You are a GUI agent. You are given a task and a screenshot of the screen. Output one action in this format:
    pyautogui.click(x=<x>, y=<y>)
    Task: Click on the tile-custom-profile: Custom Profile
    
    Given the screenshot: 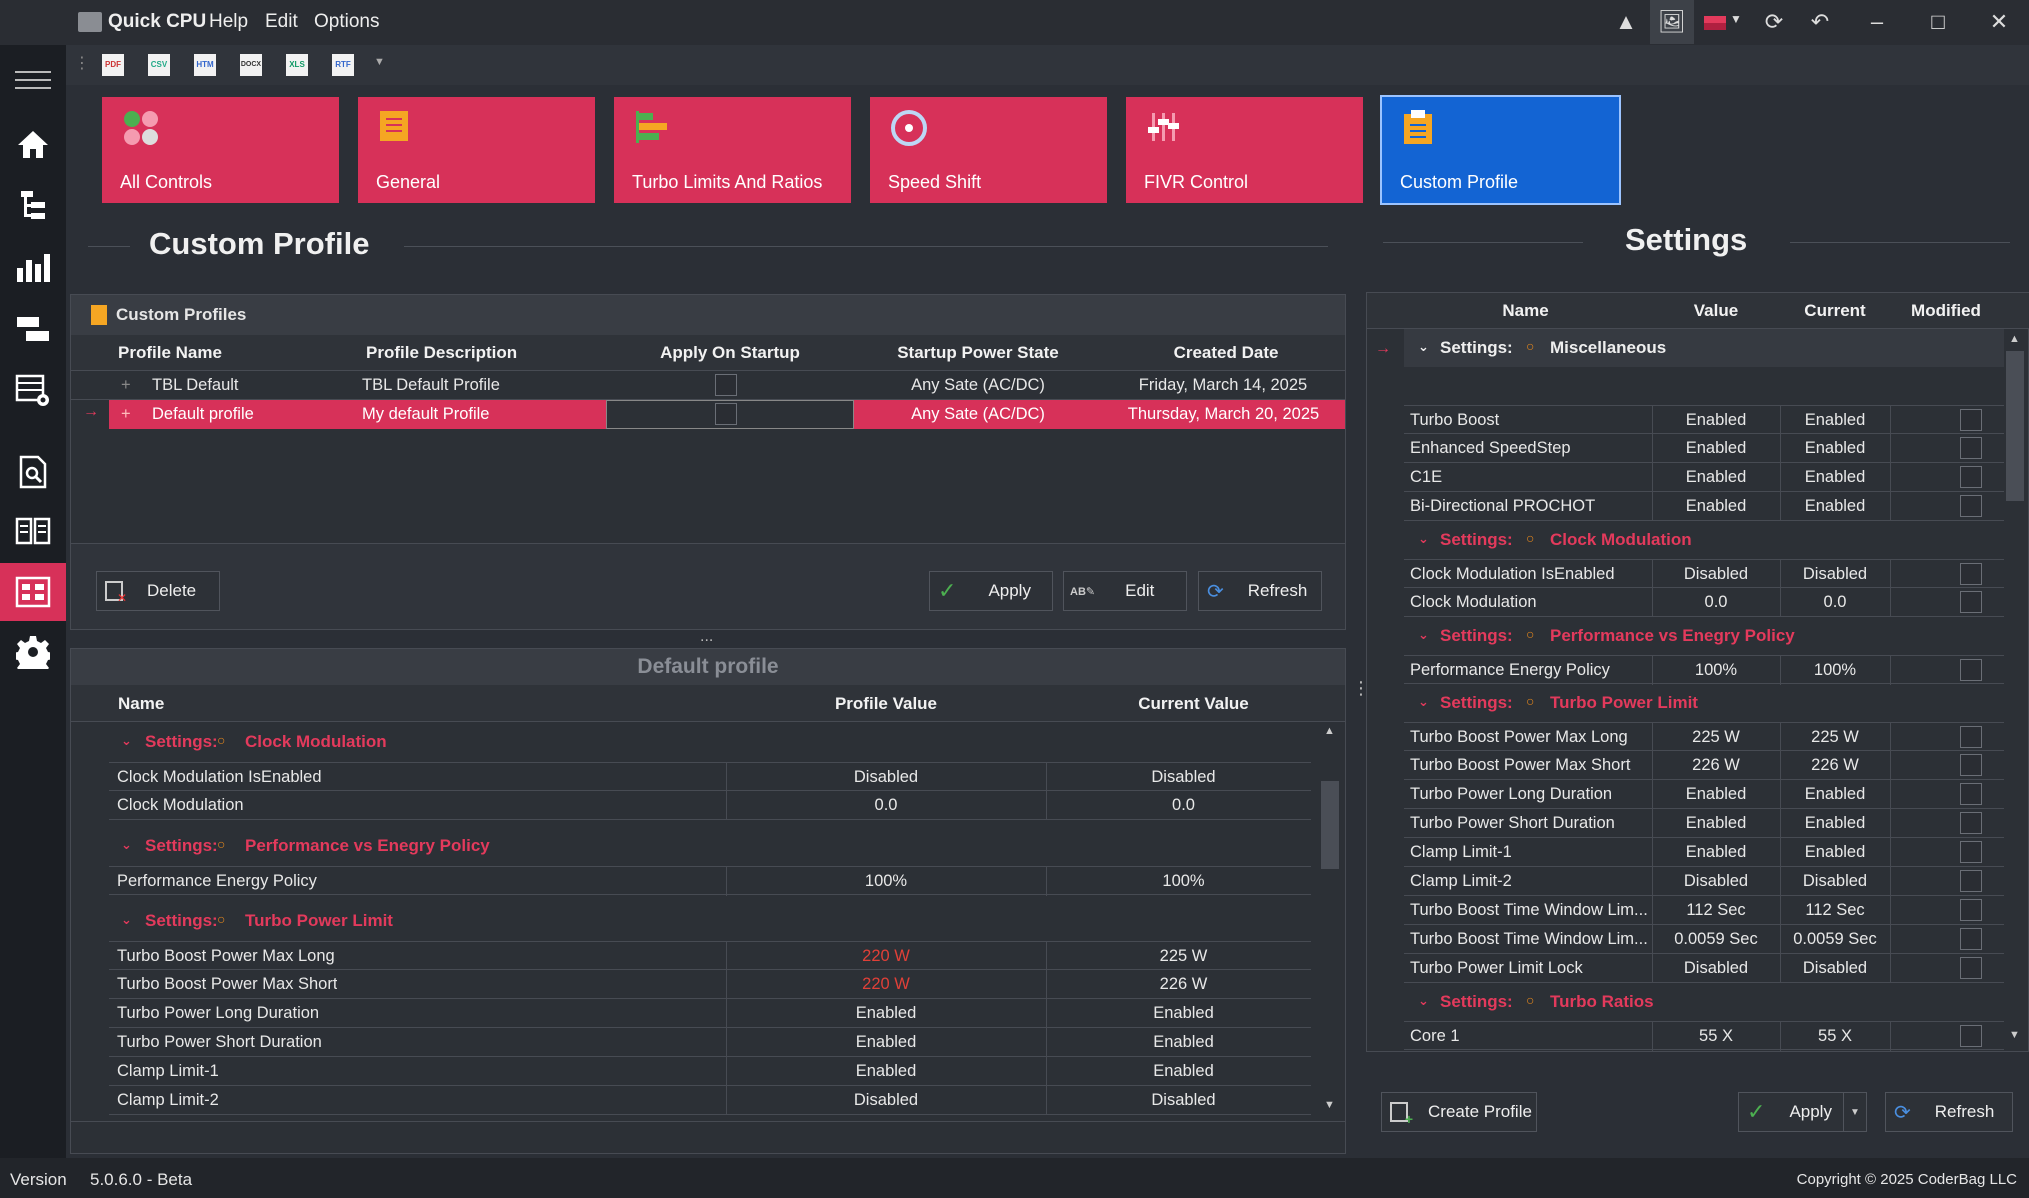 What is the action you would take?
    pyautogui.click(x=1500, y=150)
    